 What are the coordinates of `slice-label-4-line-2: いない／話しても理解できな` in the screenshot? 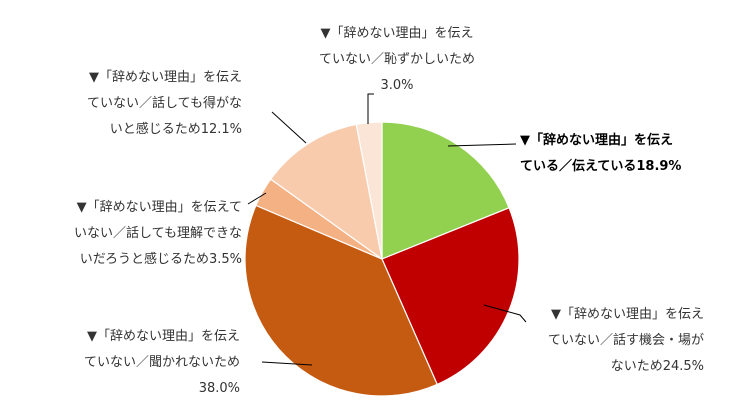 It's located at (158, 233).